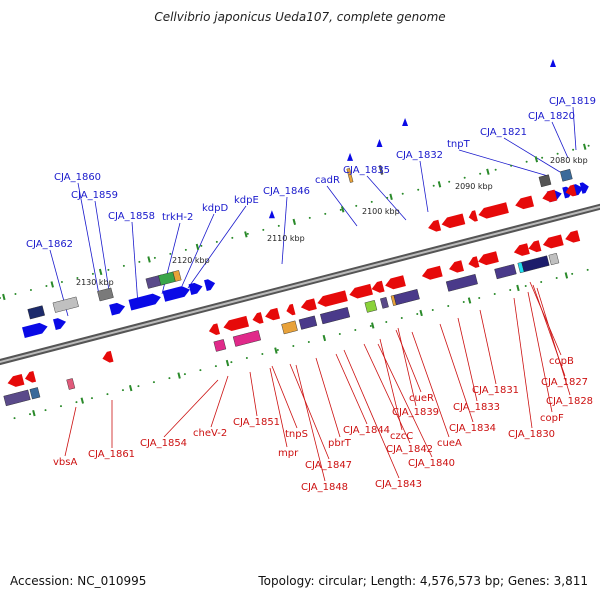 Image resolution: width=600 pixels, height=600 pixels. I want to click on reverse-gene-label: tnpS, so click(296, 434).